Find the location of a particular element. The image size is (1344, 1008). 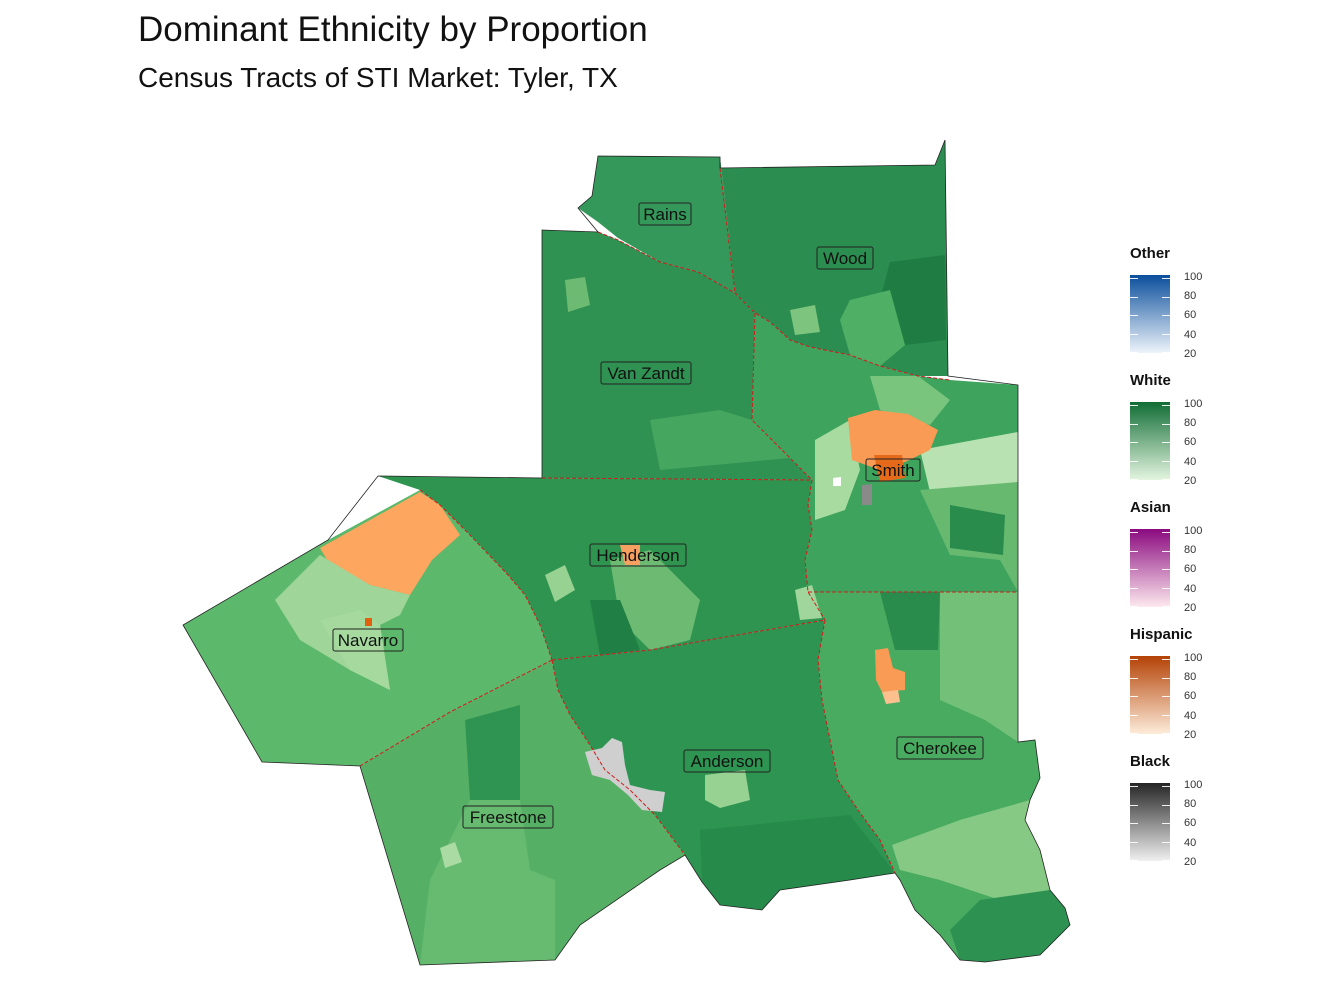

label-text: Cherokee is located at coordinates (940, 748).